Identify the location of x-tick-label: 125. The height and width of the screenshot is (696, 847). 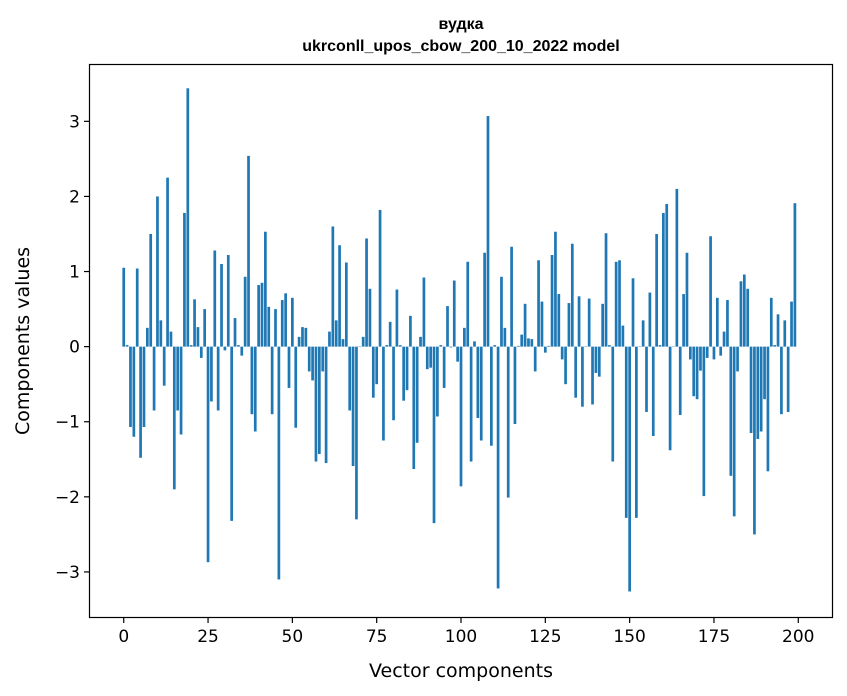
(545, 637).